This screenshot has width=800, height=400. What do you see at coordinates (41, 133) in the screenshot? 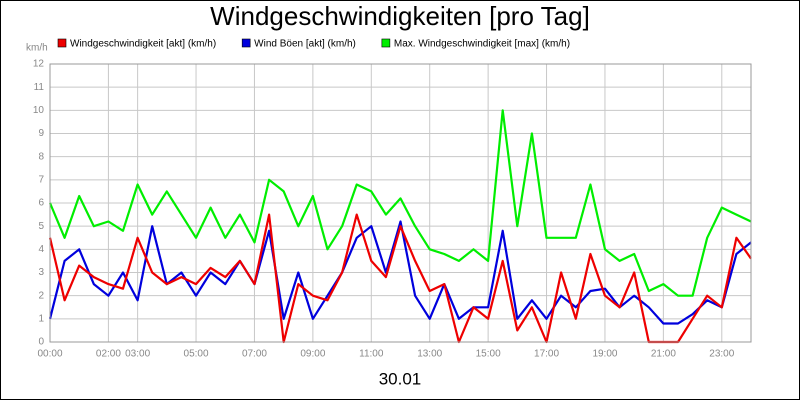
I see `y-tick-label: 9` at bounding box center [41, 133].